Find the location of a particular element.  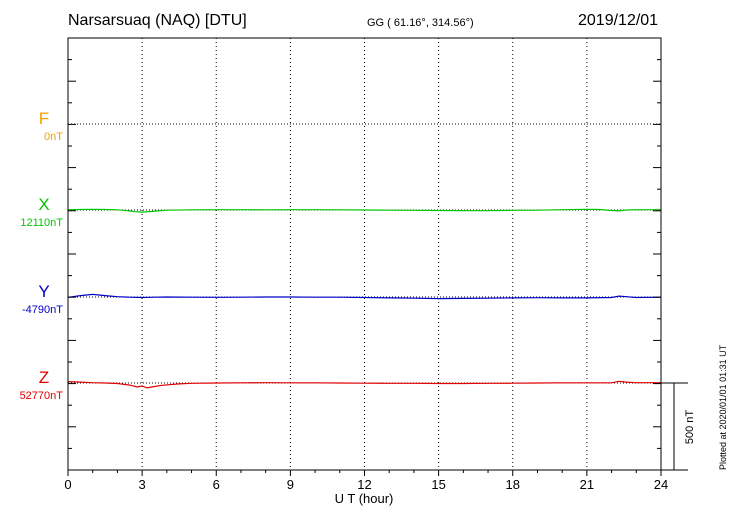

series-name-f: F is located at coordinates (44, 118).